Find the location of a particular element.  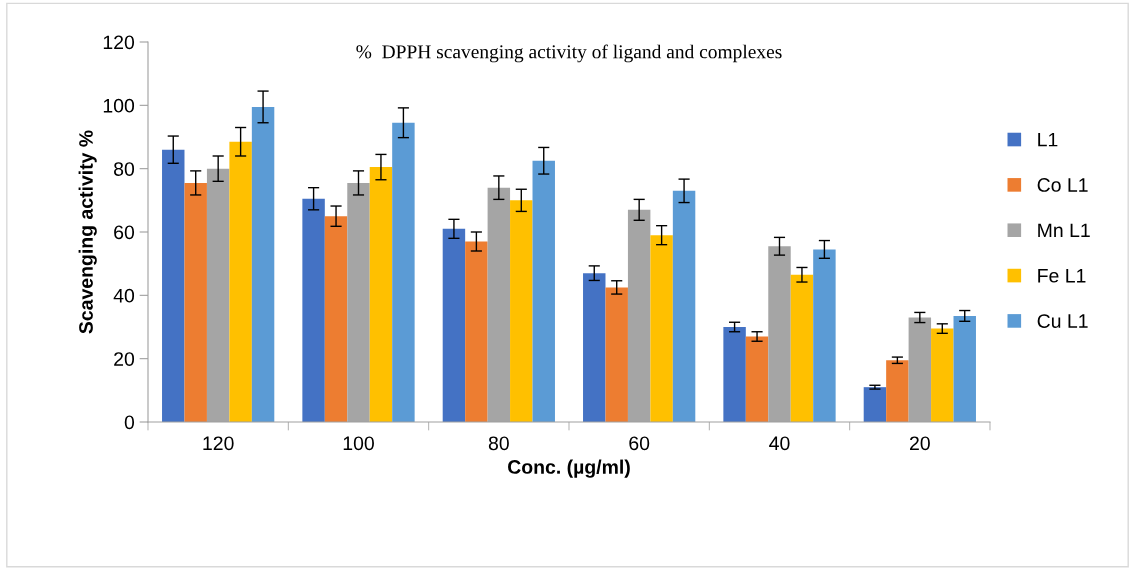

x-tick-label: 60 is located at coordinates (639, 443).